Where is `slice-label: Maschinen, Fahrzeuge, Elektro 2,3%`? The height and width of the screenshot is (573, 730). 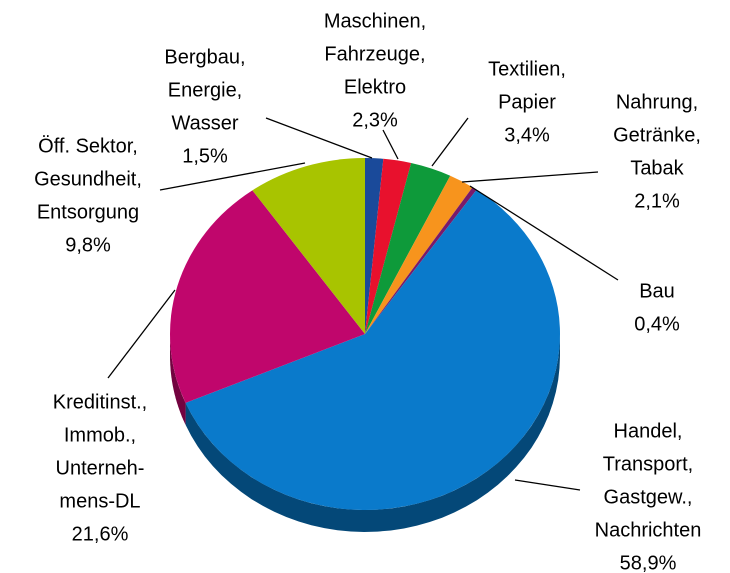 slice-label: Maschinen, Fahrzeuge, Elektro 2,3% is located at coordinates (375, 70).